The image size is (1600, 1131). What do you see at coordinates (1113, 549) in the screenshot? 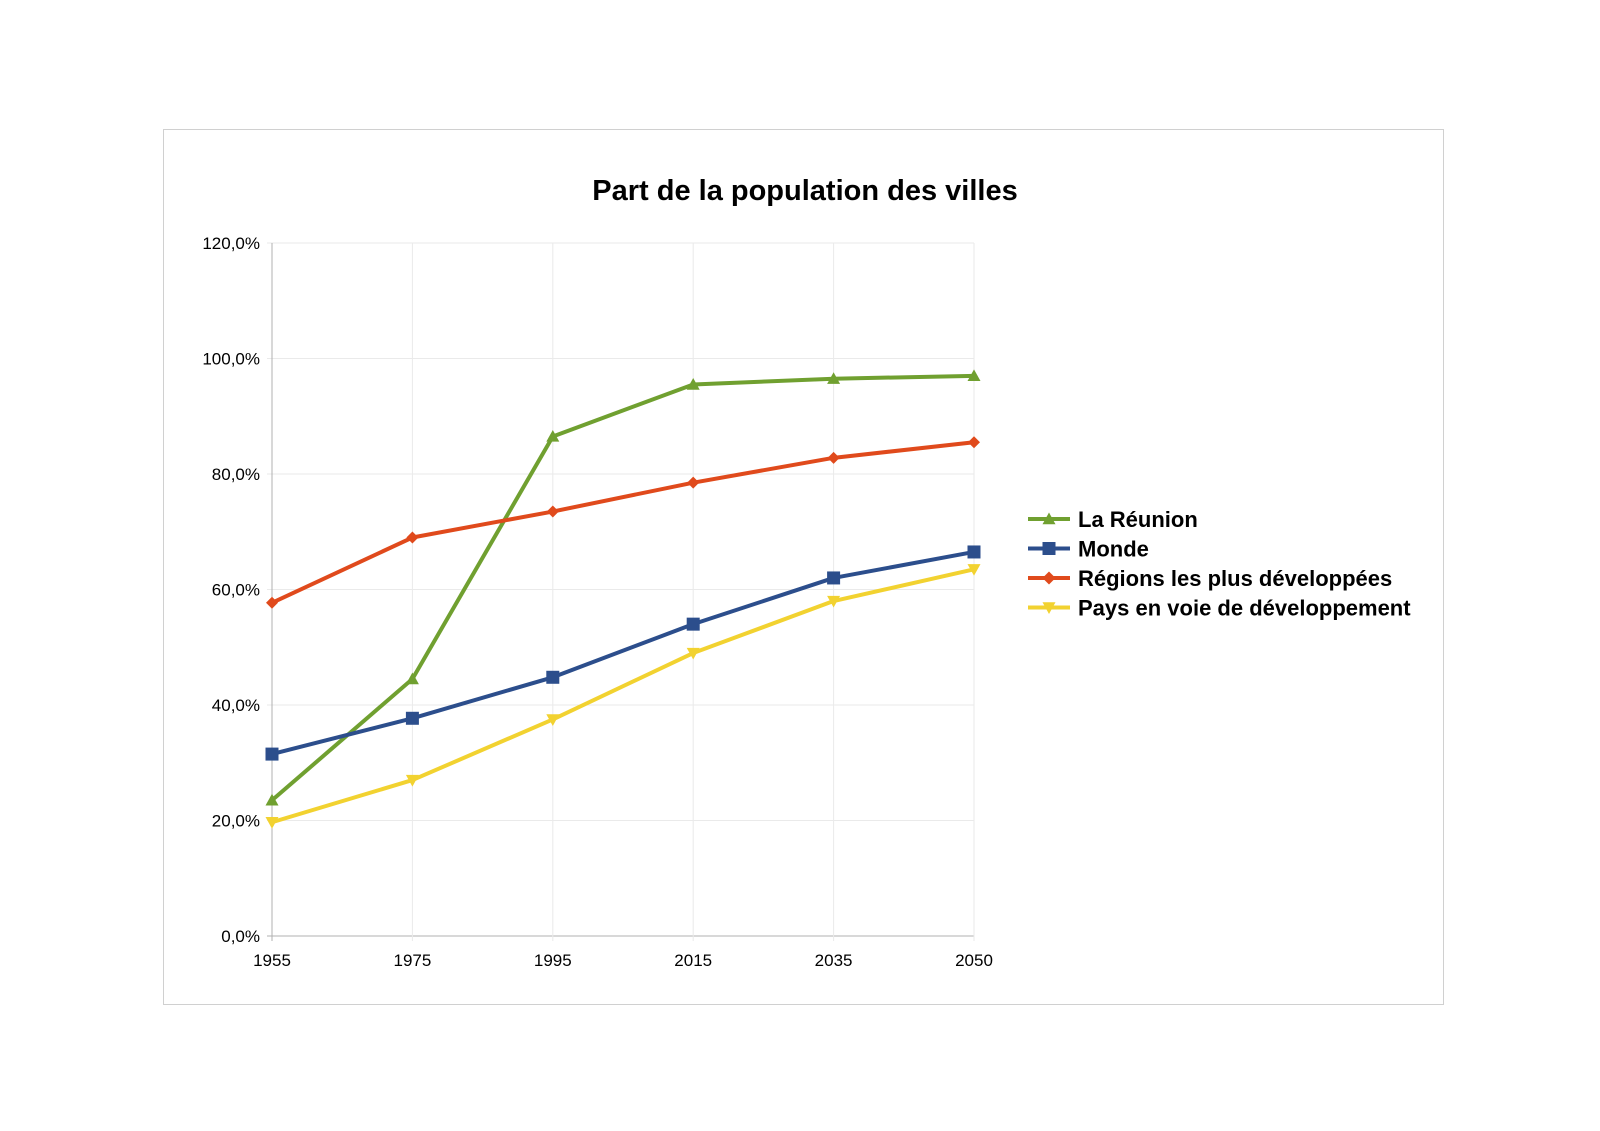
I see `legend-label: Monde` at bounding box center [1113, 549].